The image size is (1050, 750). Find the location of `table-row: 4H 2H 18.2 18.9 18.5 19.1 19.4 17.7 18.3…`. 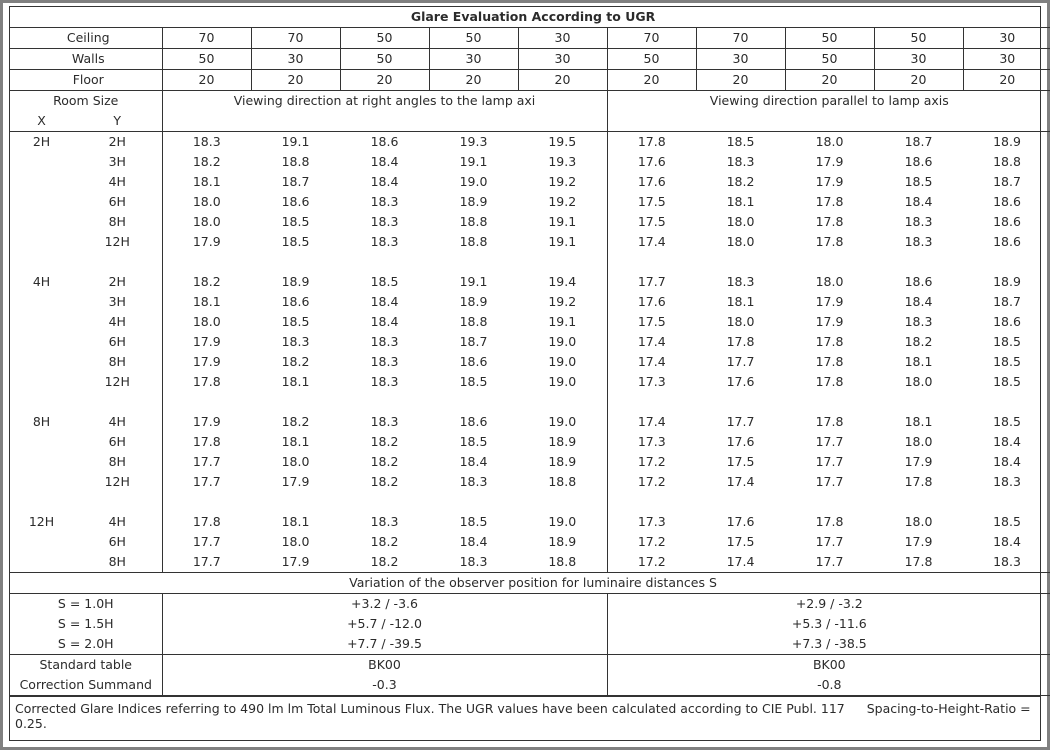

table-row: 4H 2H 18.2 18.9 18.5 19.1 19.4 17.7 18.3… is located at coordinates (530, 282).